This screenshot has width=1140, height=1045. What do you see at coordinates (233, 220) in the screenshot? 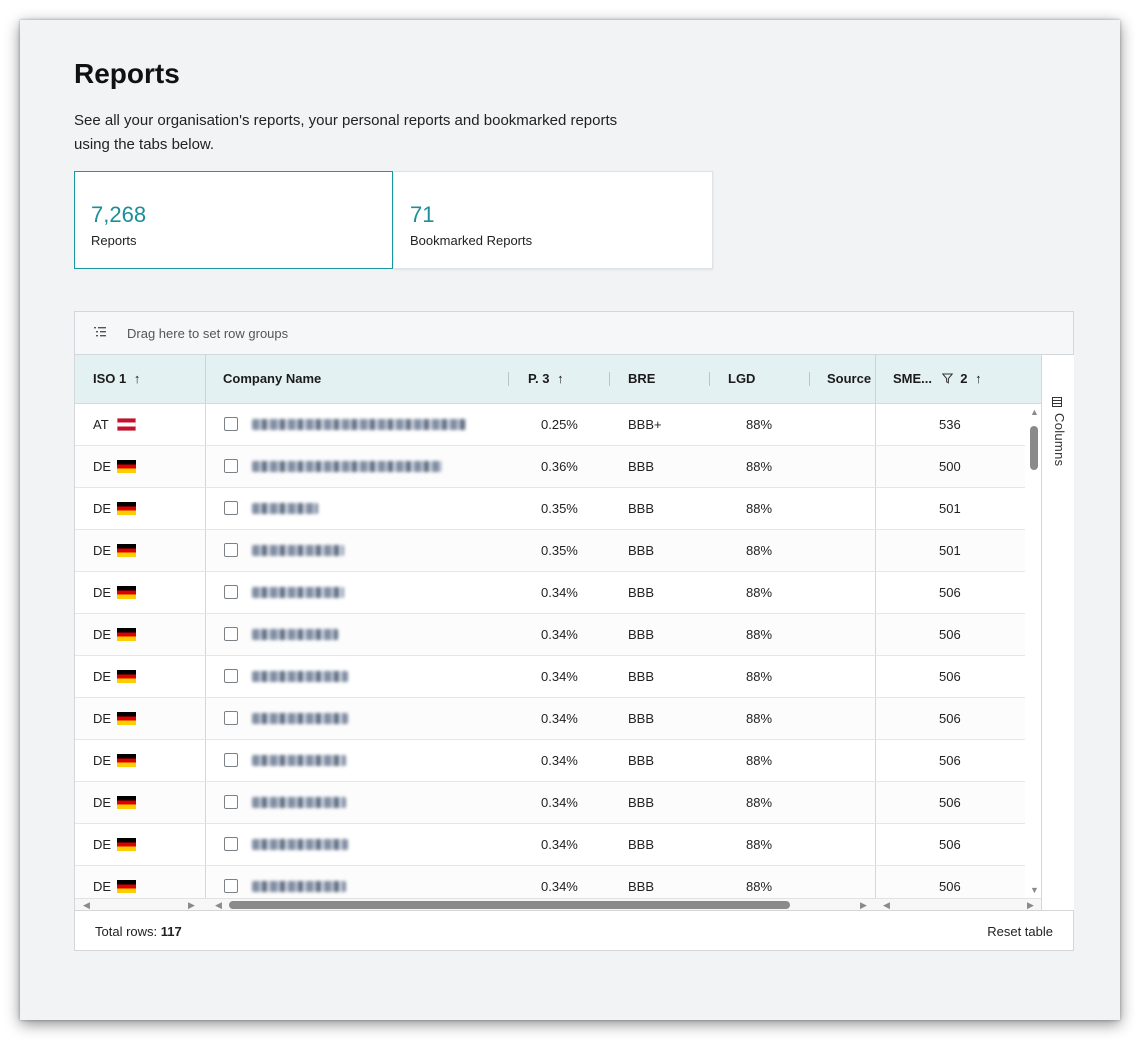
I see `tab-reports: 7,268 Reports` at bounding box center [233, 220].